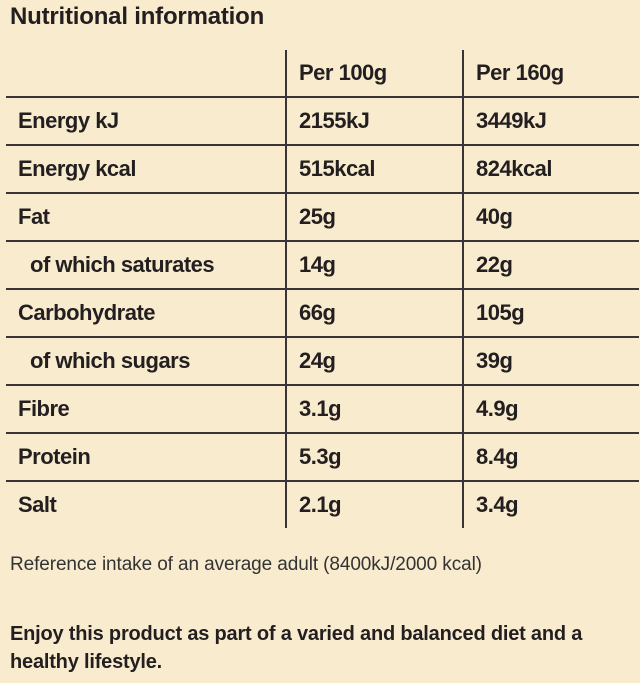 This screenshot has width=640, height=683. Describe the element at coordinates (550, 312) in the screenshot. I see `value-per-160g: 105g` at that location.